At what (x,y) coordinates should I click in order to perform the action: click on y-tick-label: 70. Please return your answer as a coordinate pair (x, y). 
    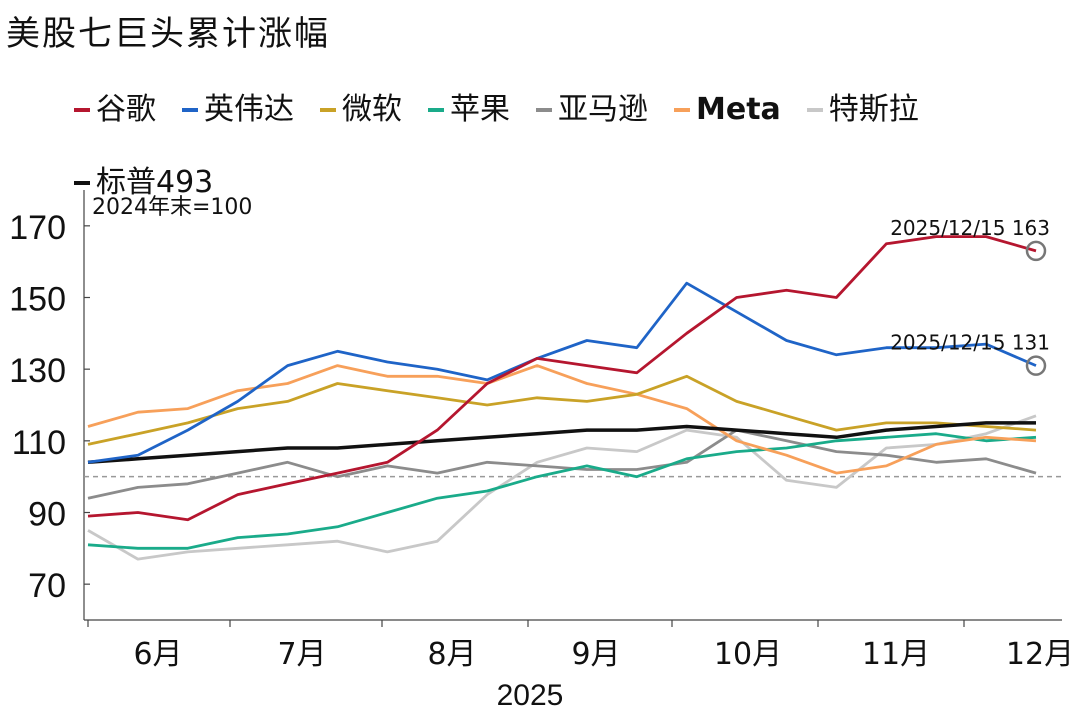
    Looking at the image, I should click on (47, 586).